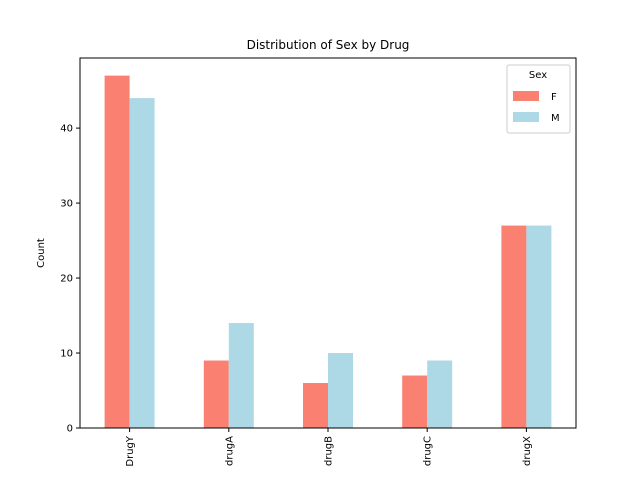  What do you see at coordinates (70, 429) in the screenshot?
I see `y-tick-label: 0` at bounding box center [70, 429].